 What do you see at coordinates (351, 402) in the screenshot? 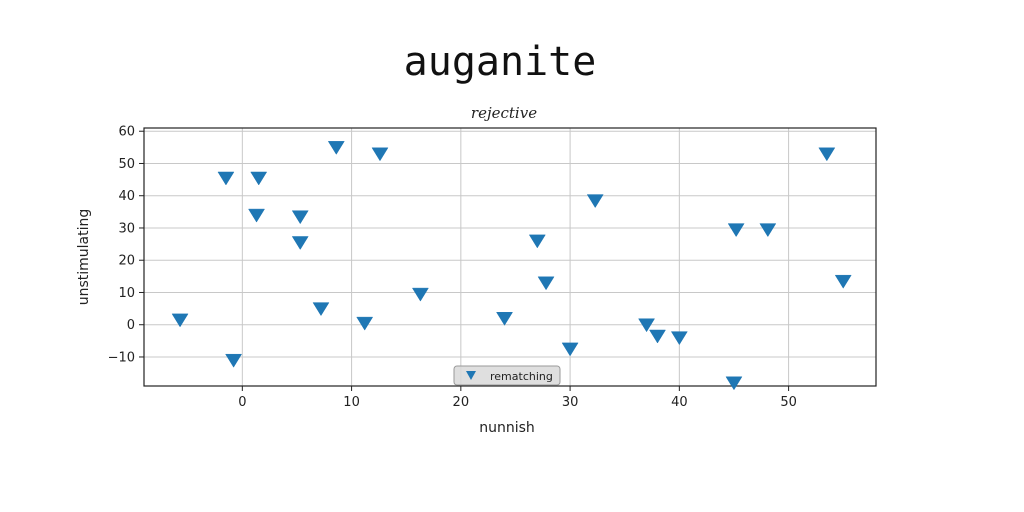
I see `x-tick-label: 10` at bounding box center [351, 402].